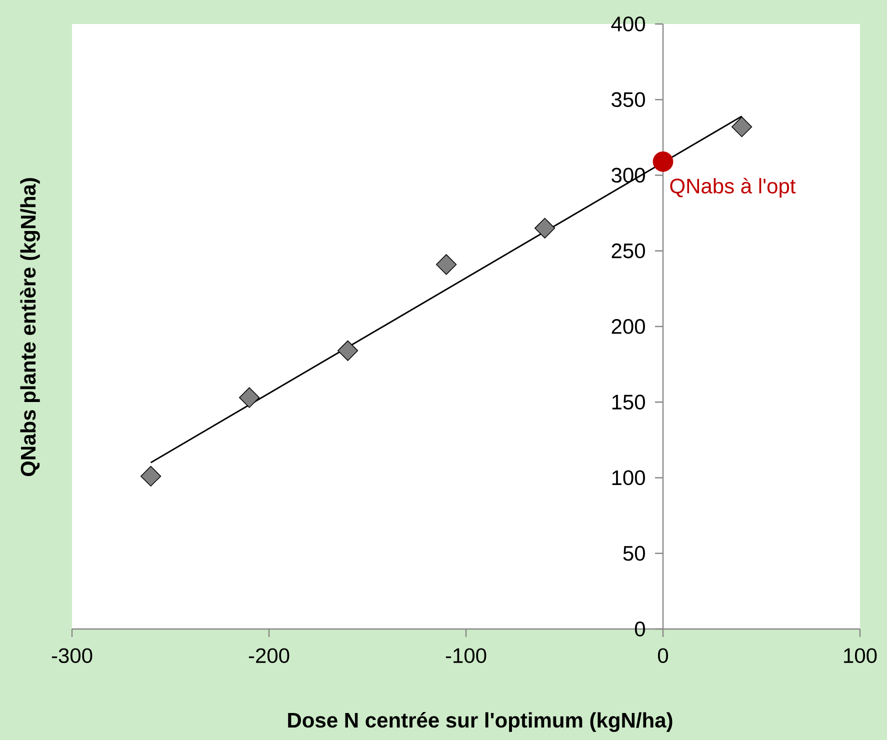 The height and width of the screenshot is (740, 887). I want to click on x-tick-label: 100, so click(860, 656).